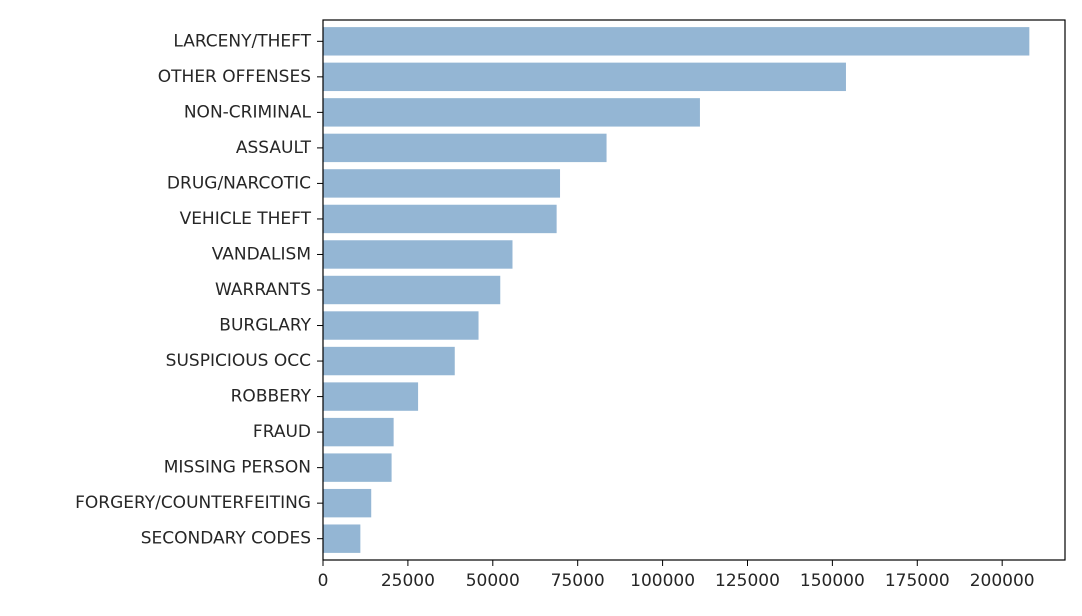  Describe the element at coordinates (1002, 581) in the screenshot. I see `x-tick-label: 200000` at that location.